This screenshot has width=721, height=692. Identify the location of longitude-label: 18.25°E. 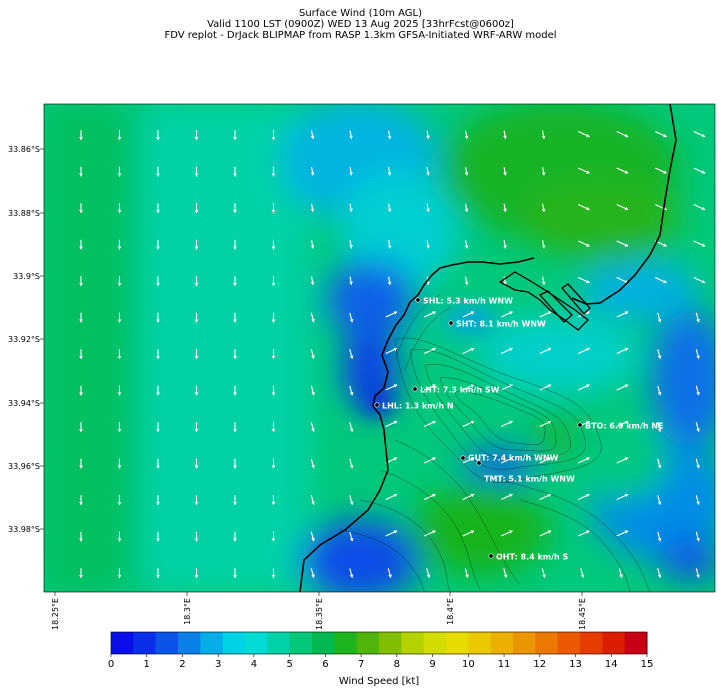
(55, 614).